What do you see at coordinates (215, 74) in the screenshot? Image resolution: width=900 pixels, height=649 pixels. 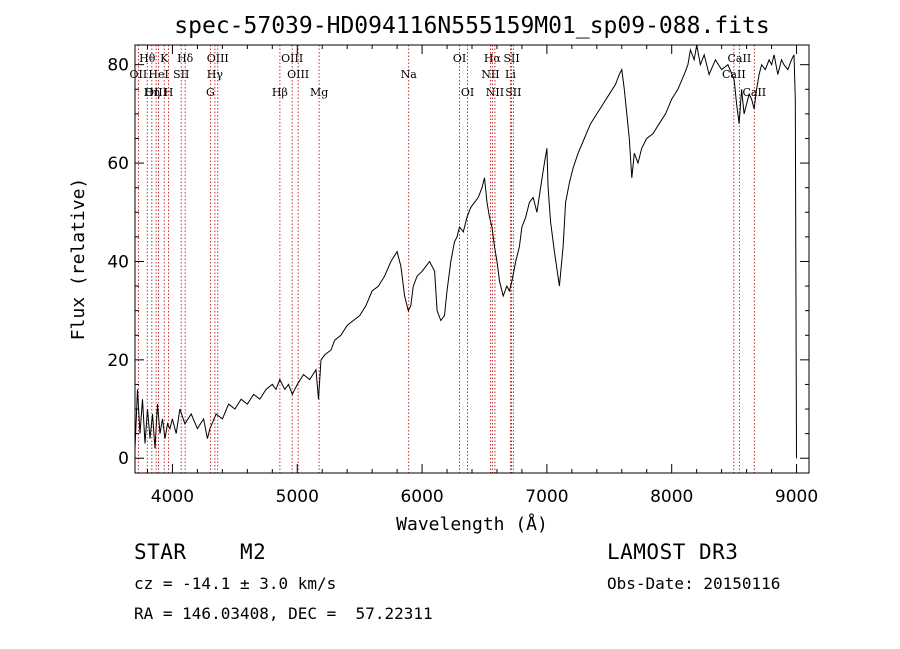 I see `line-marker-label: Hγ` at bounding box center [215, 74].